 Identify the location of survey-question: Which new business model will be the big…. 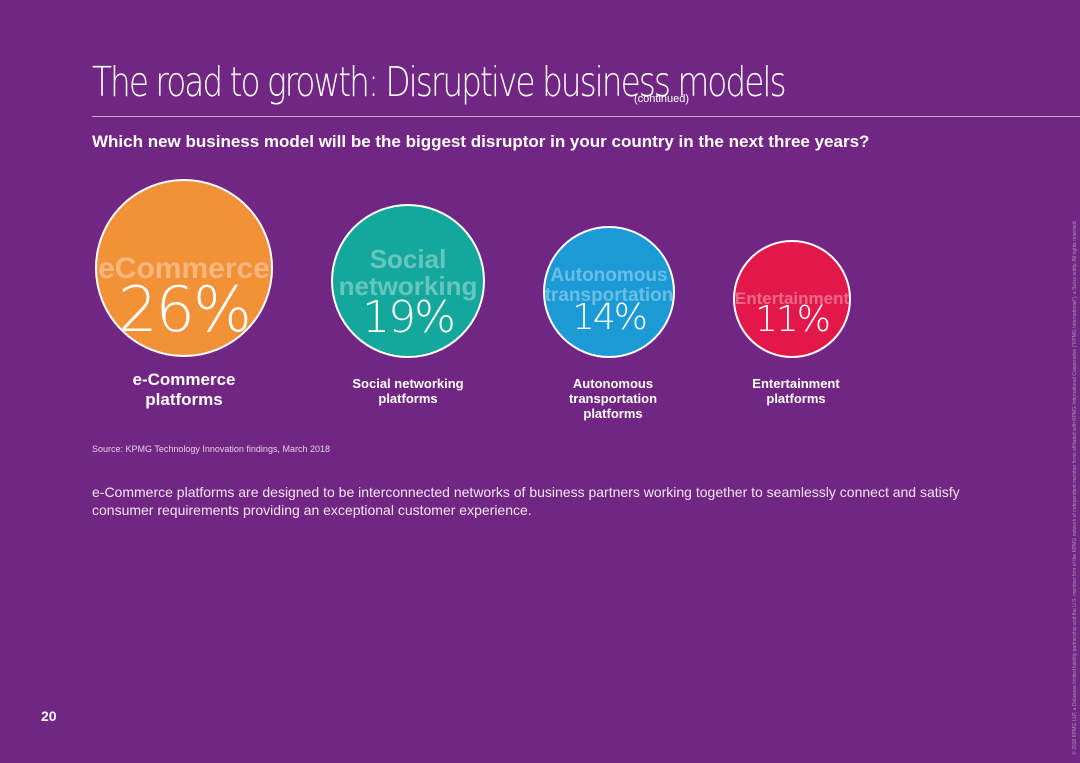
(481, 141).